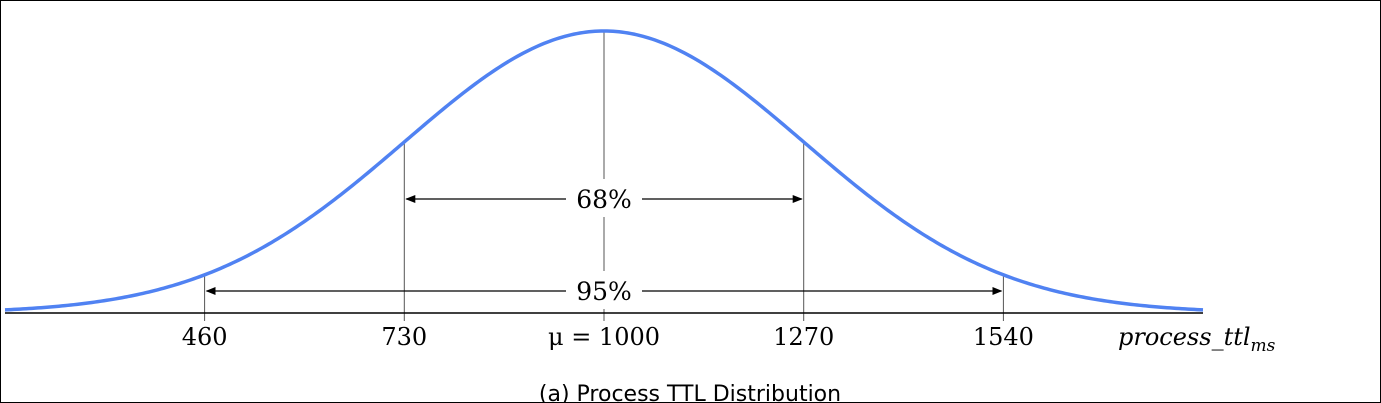  What do you see at coordinates (1003, 337) in the screenshot?
I see `x-tick-label-4: 1540` at bounding box center [1003, 337].